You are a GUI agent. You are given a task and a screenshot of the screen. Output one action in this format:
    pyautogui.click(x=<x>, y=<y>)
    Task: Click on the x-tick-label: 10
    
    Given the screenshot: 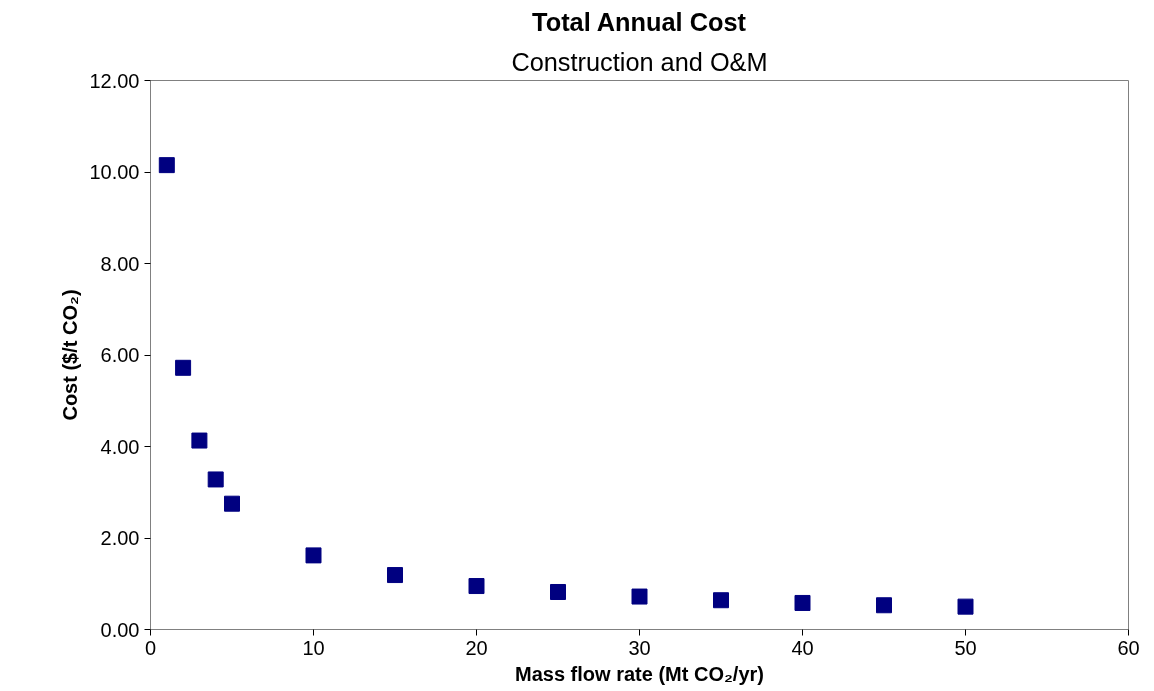 What is the action you would take?
    pyautogui.click(x=313, y=647)
    